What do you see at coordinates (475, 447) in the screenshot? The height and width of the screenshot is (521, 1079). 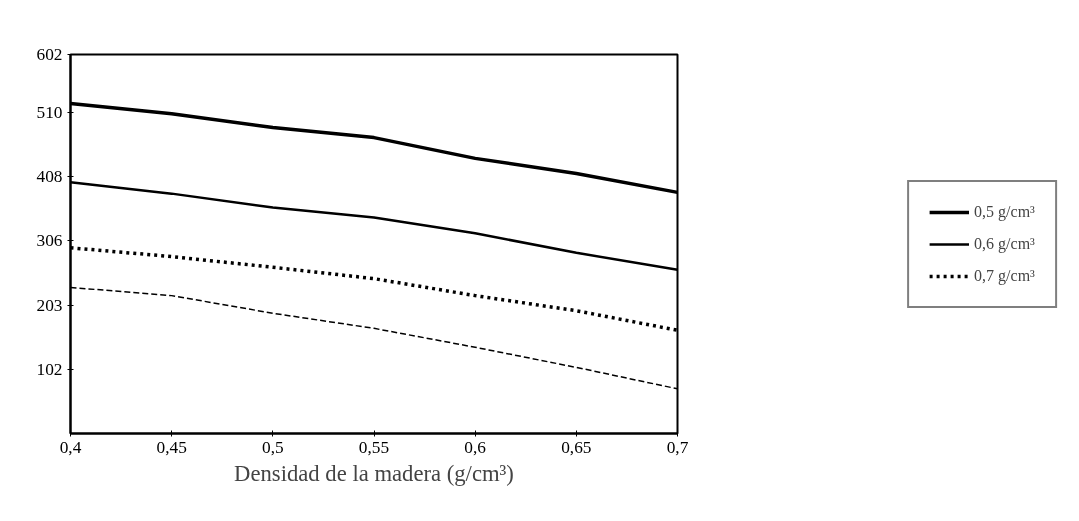 I see `x-tick-label: 0,6` at bounding box center [475, 447].